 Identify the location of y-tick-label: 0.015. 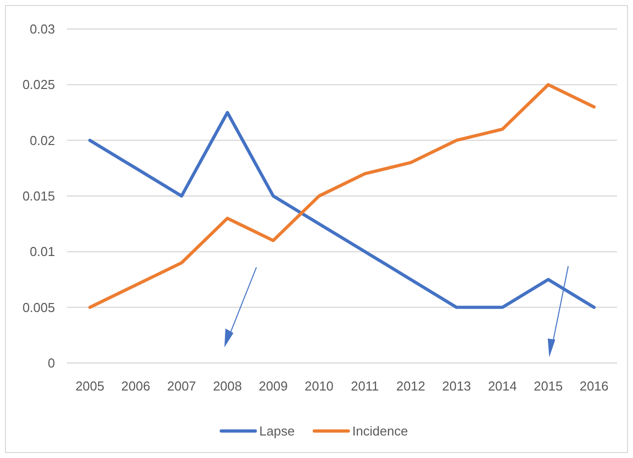
(38, 196).